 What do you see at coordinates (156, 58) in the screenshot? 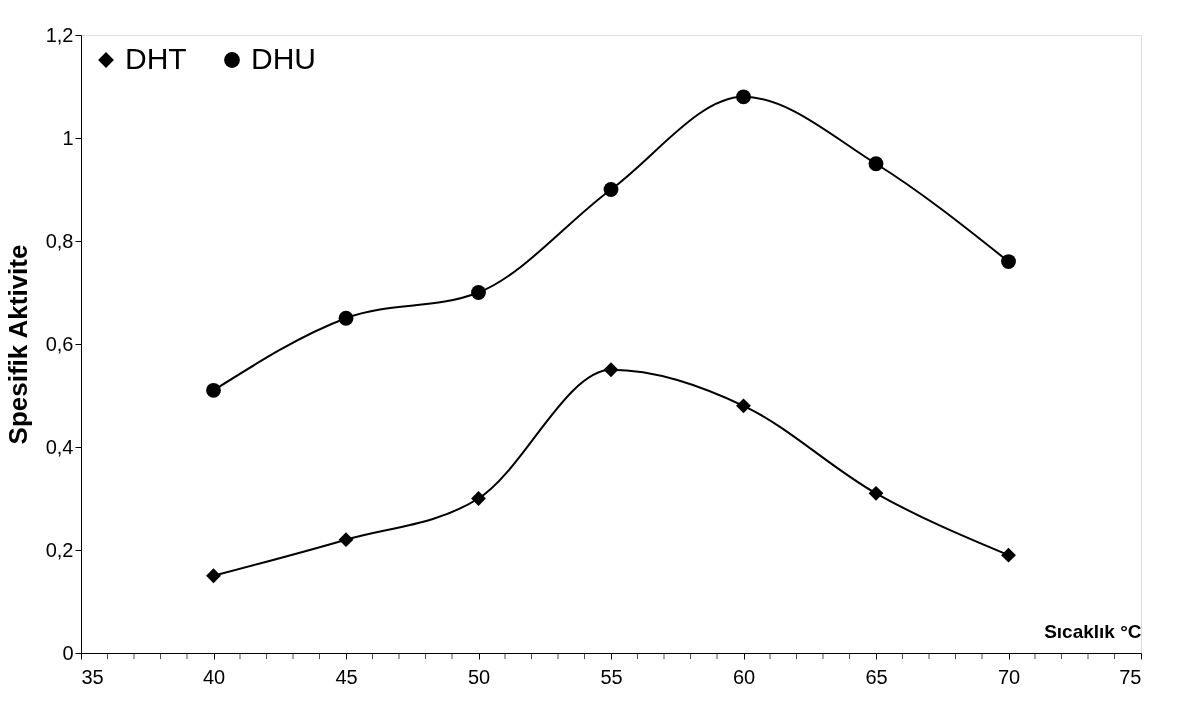
I see `legend-label: DHT` at bounding box center [156, 58].